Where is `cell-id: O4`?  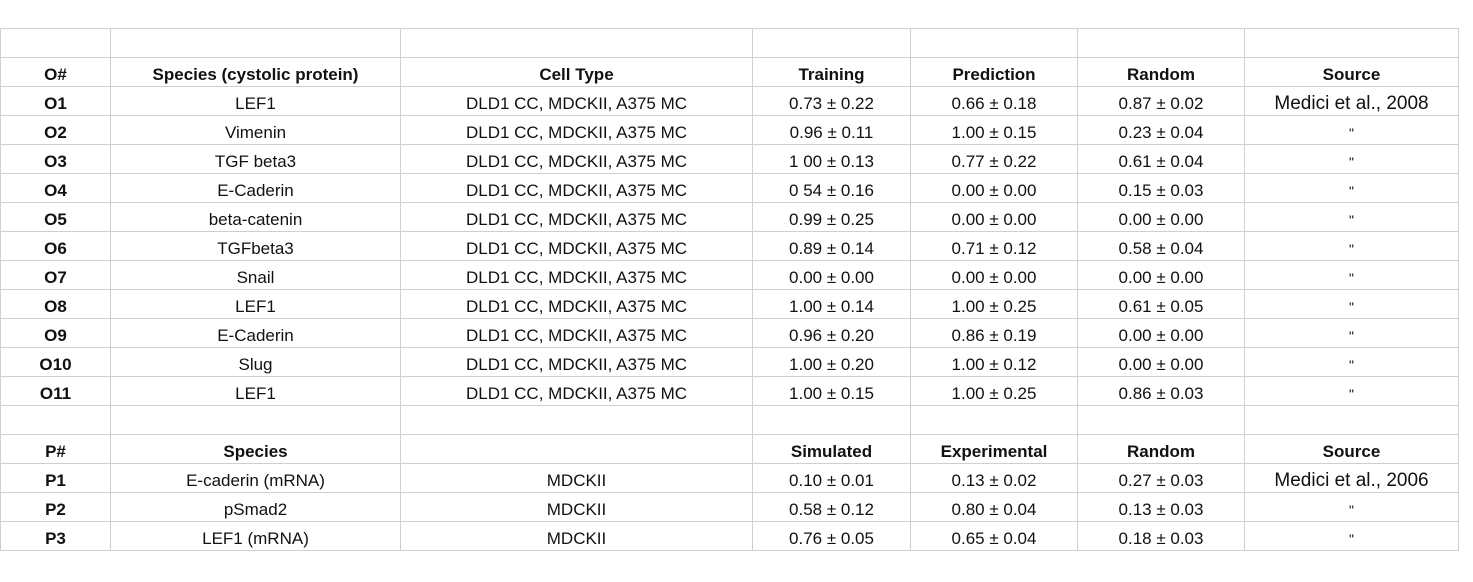 cell-id: O4 is located at coordinates (55, 188).